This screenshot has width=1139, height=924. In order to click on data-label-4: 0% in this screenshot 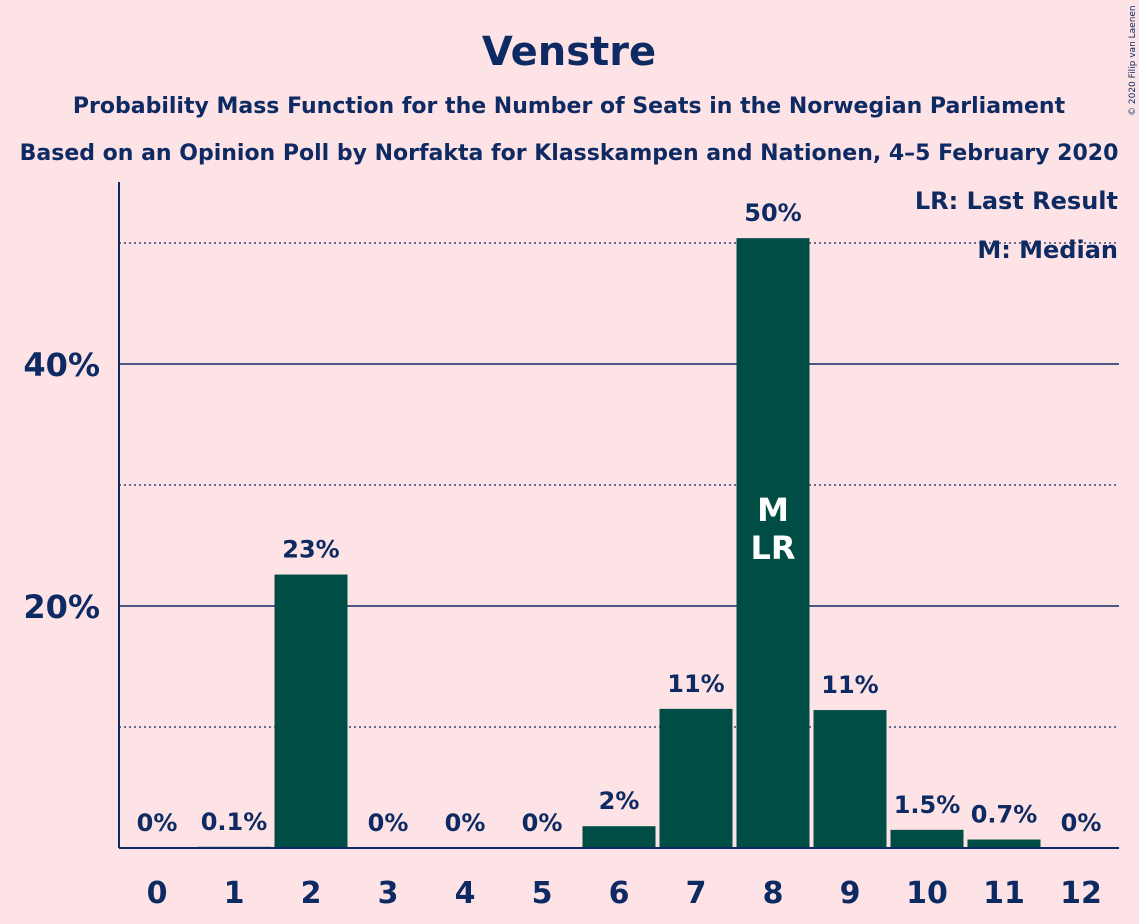, I will do `click(465, 823)`.